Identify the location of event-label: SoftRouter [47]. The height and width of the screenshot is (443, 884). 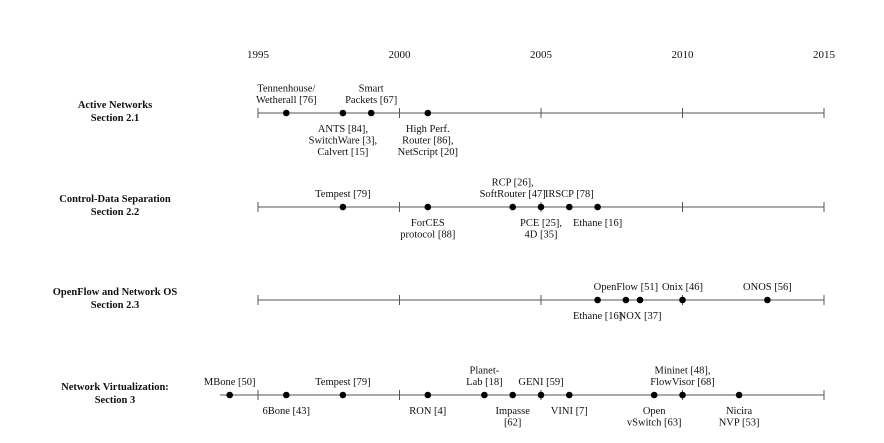
(513, 194).